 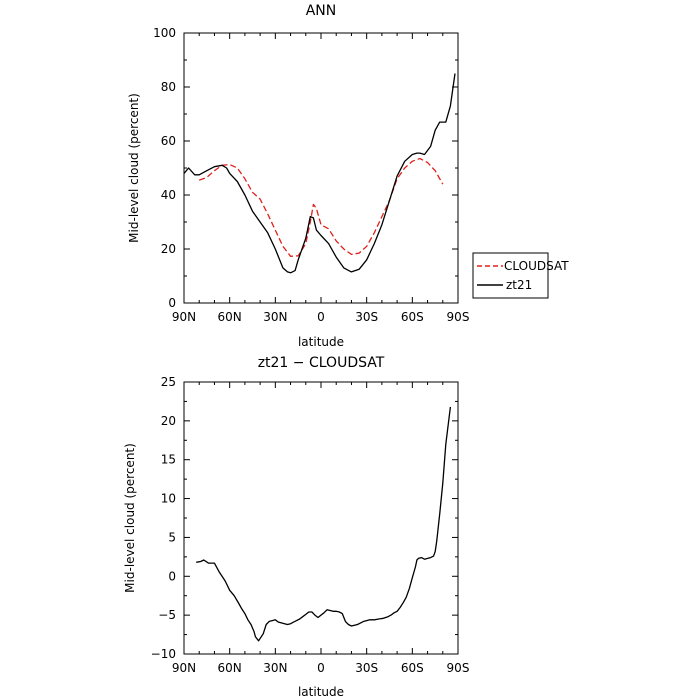 What do you see at coordinates (168, 460) in the screenshot?
I see `bottom-y-tick-label: 15` at bounding box center [168, 460].